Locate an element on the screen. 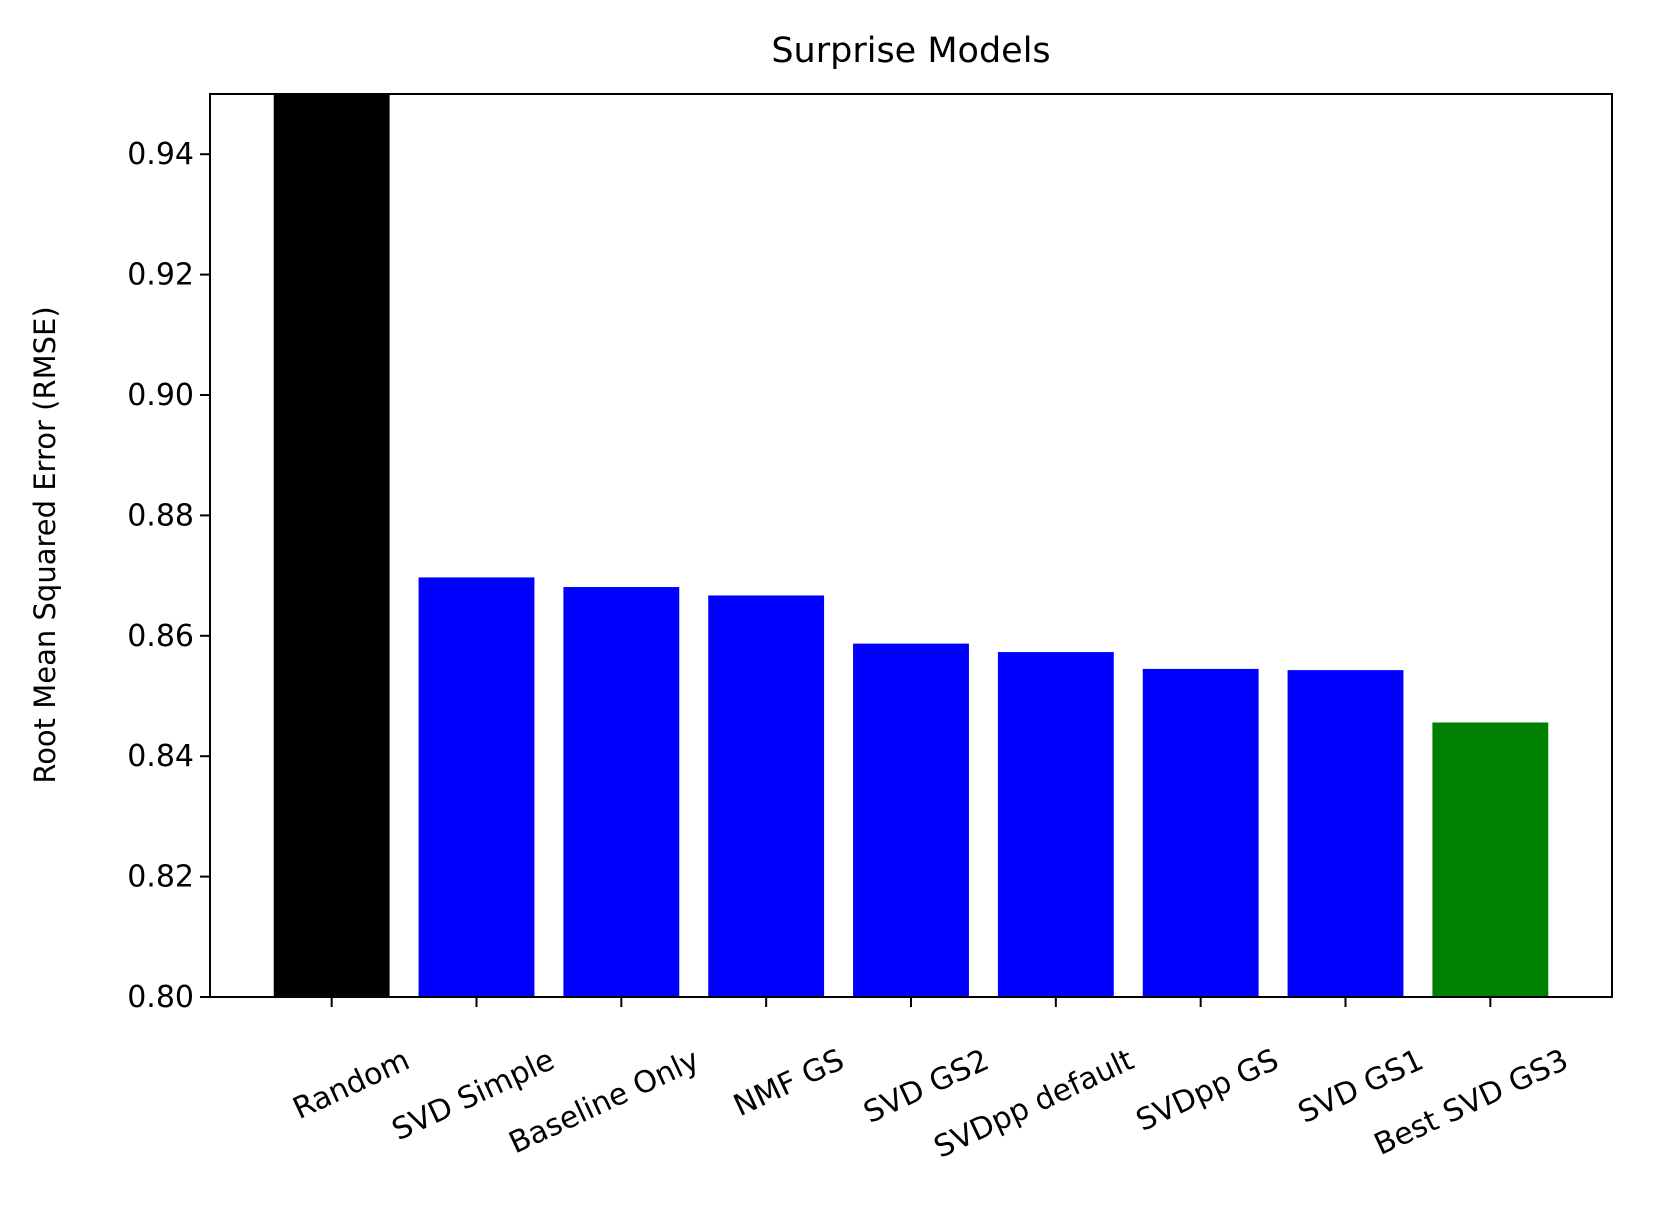 The height and width of the screenshot is (1221, 1653). y-tick-label: 0.80 is located at coordinates (160, 997).